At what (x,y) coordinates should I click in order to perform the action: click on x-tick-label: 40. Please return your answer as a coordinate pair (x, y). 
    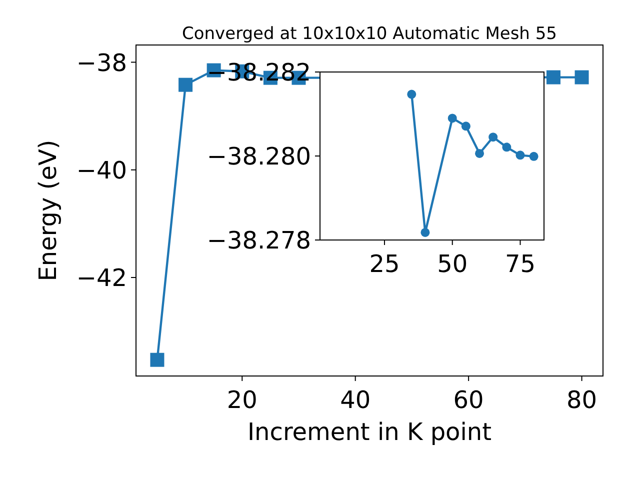
    Looking at the image, I should click on (355, 400).